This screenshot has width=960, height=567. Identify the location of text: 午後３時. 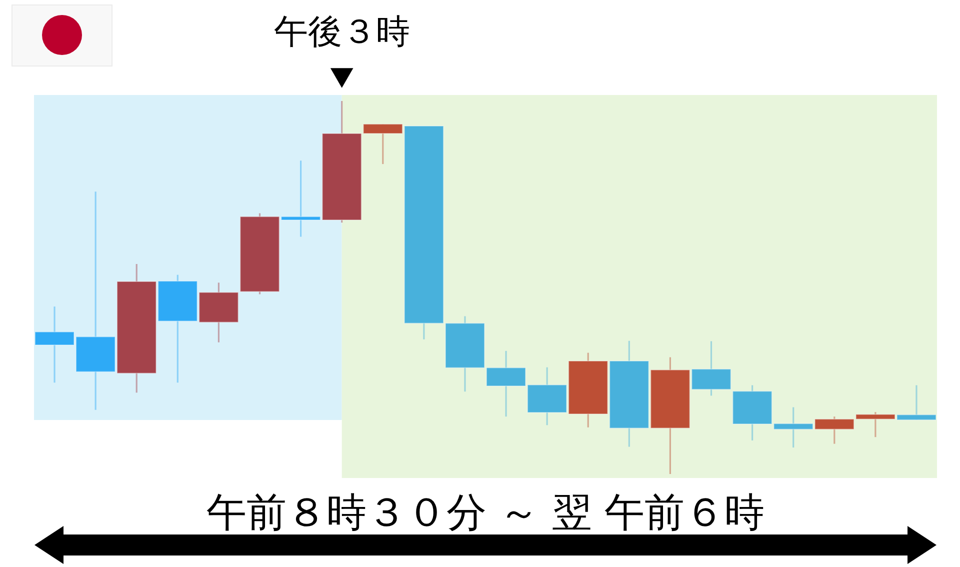
(342, 32).